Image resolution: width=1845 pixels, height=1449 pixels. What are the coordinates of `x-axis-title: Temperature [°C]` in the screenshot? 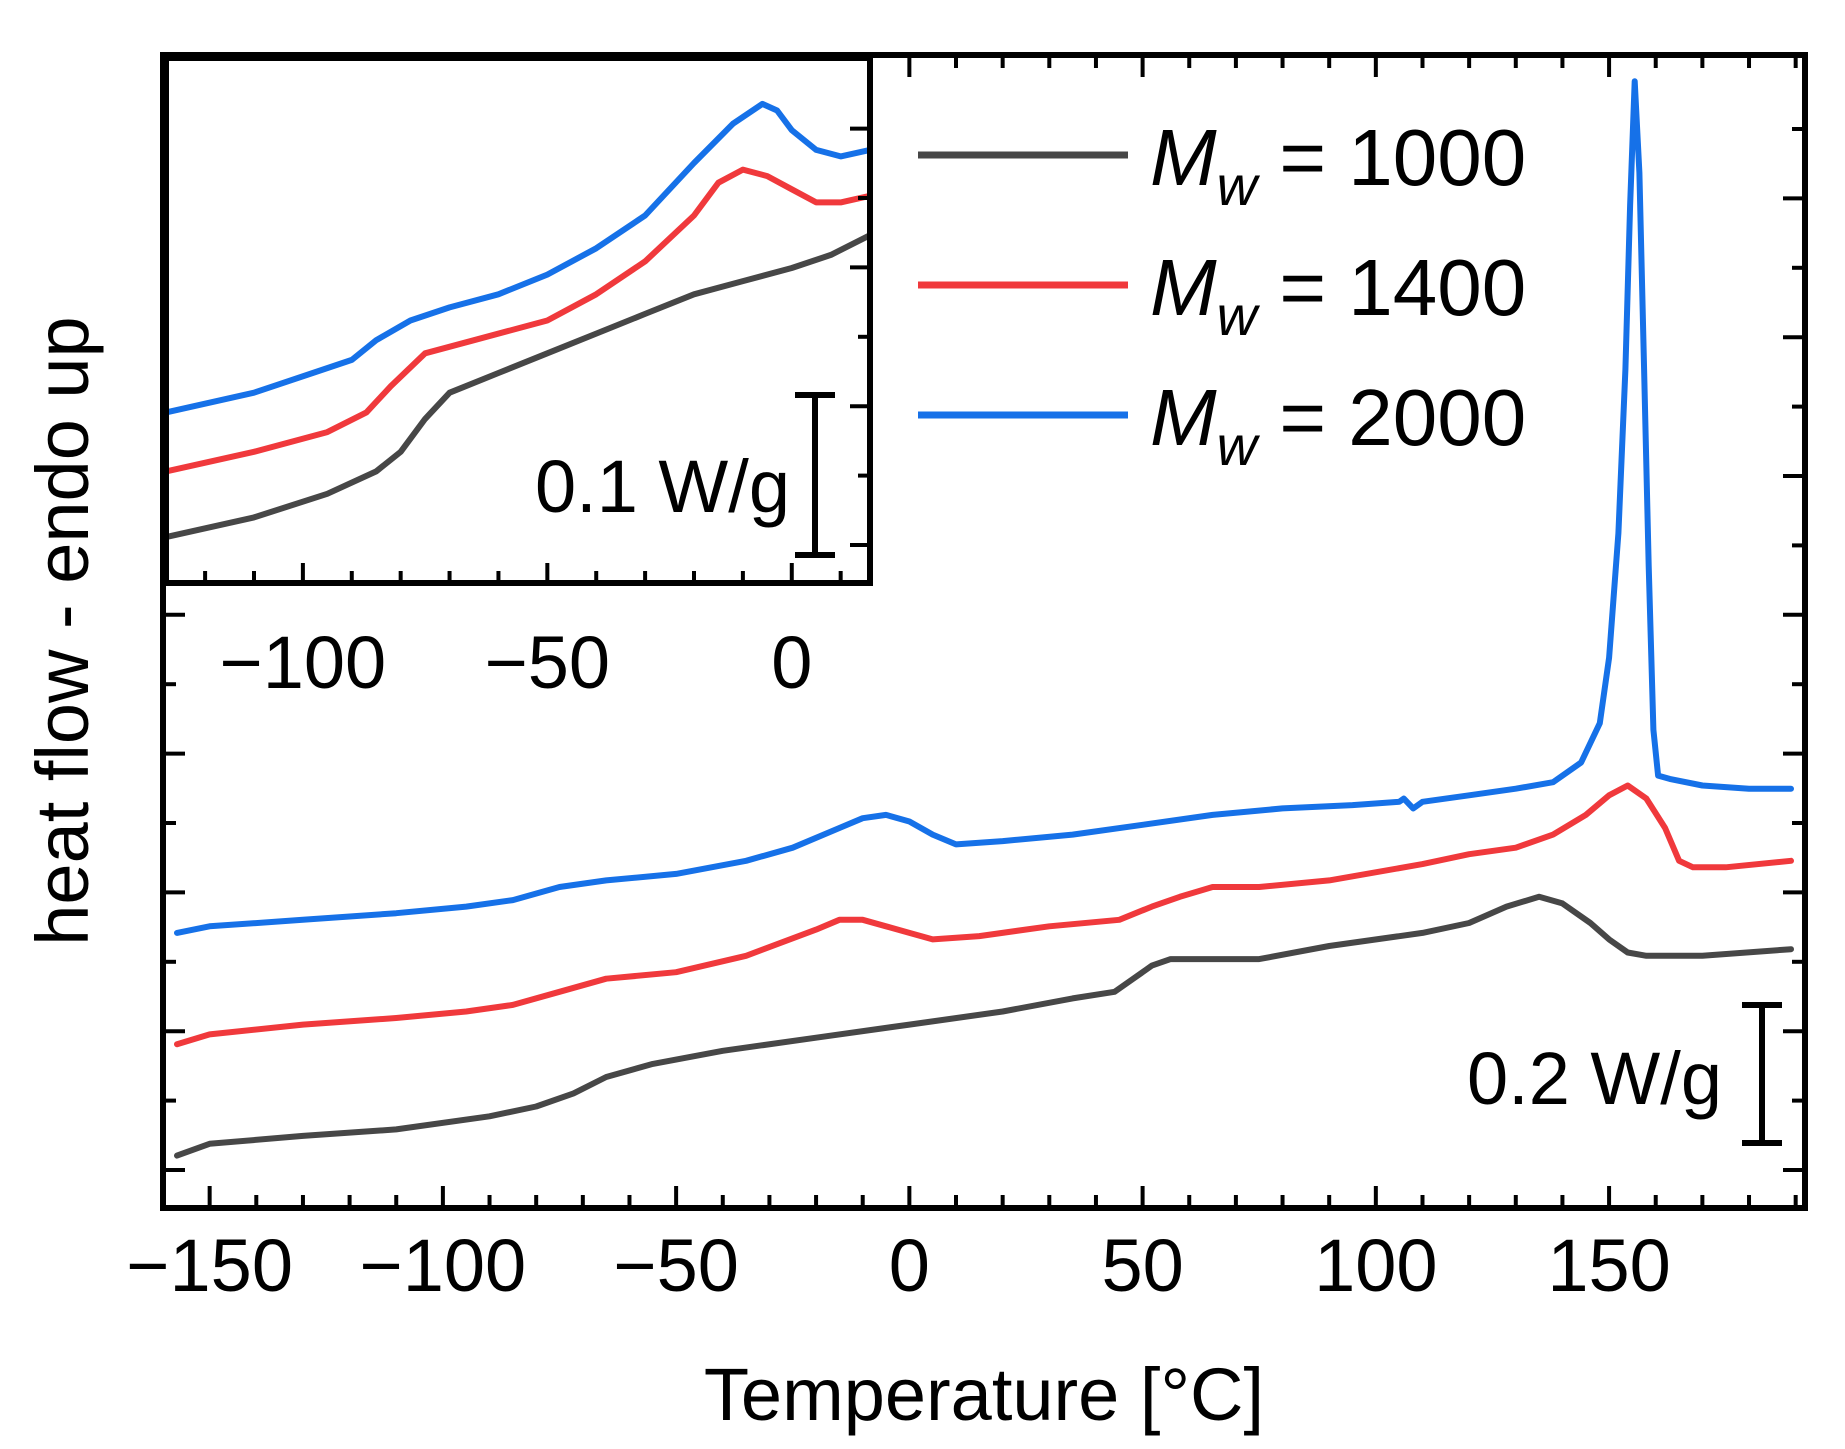 It's located at (984, 1394).